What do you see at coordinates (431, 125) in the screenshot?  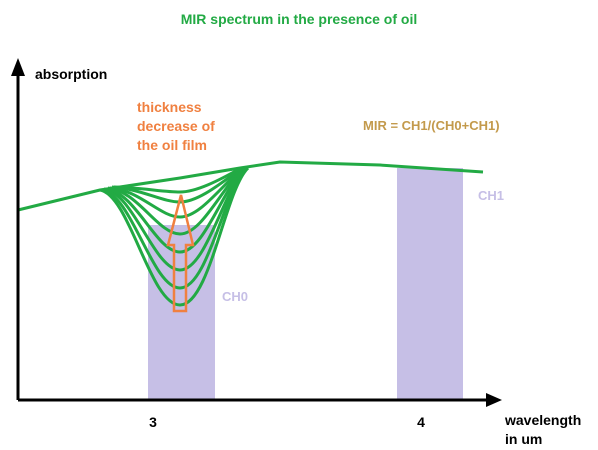 I see `formula: MIR = CH1/(CH0+CH1)` at bounding box center [431, 125].